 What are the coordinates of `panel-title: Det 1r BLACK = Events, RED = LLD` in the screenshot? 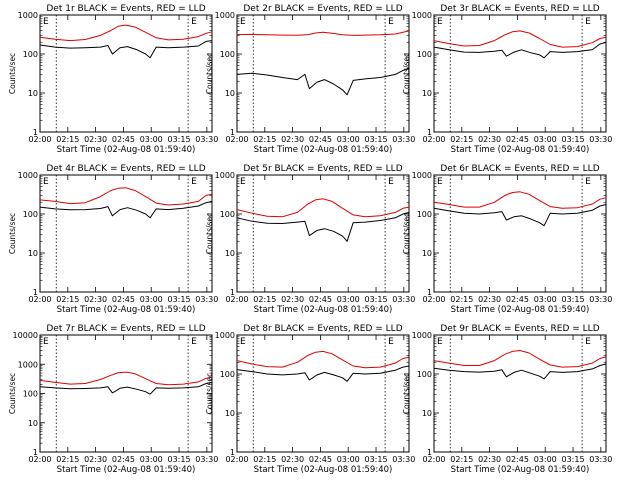 It's located at (125, 9).